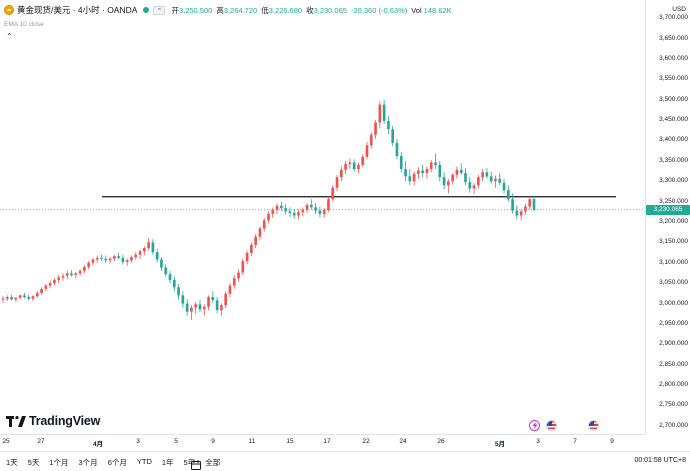 Image resolution: width=690 pixels, height=471 pixels. What do you see at coordinates (213, 462) in the screenshot?
I see `range-button: 全部` at bounding box center [213, 462].